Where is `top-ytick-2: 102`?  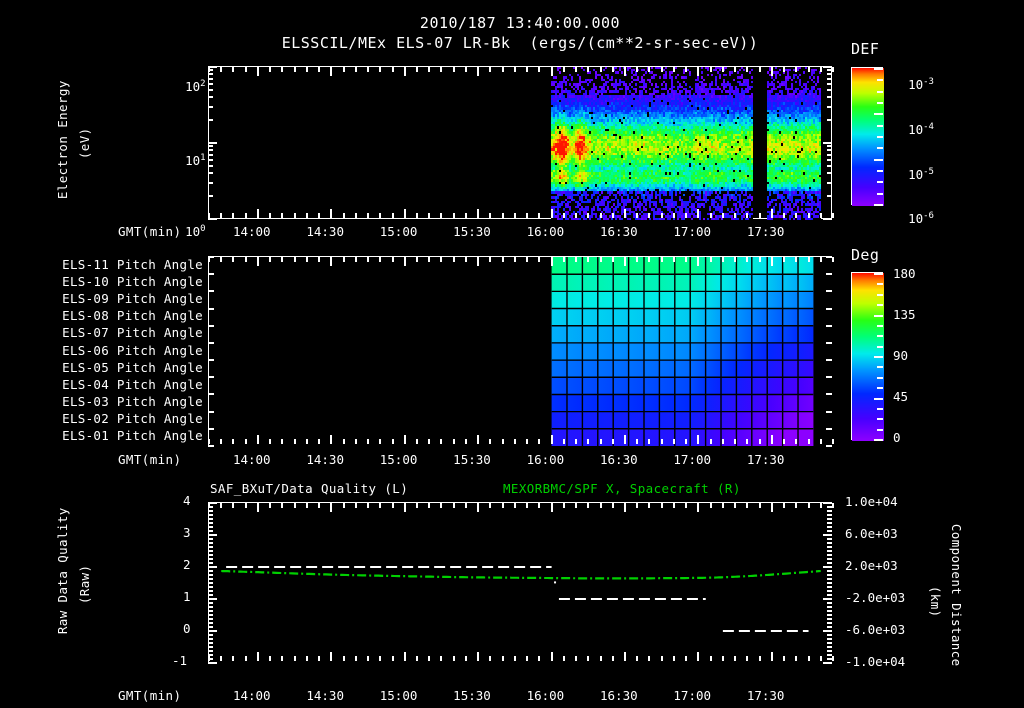 top-ytick-2: 102 is located at coordinates (188, 79).